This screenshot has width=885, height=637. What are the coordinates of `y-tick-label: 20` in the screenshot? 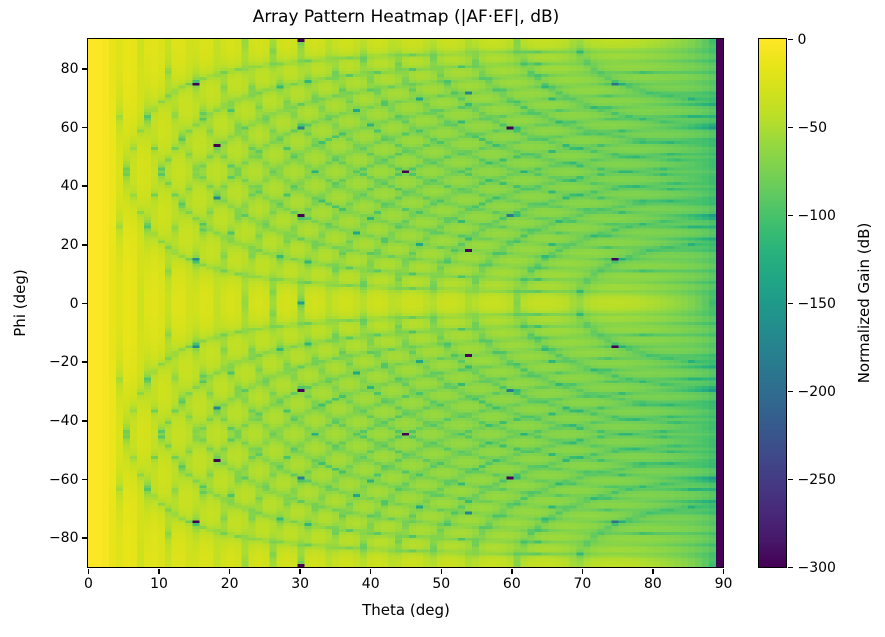 It's located at (69, 244).